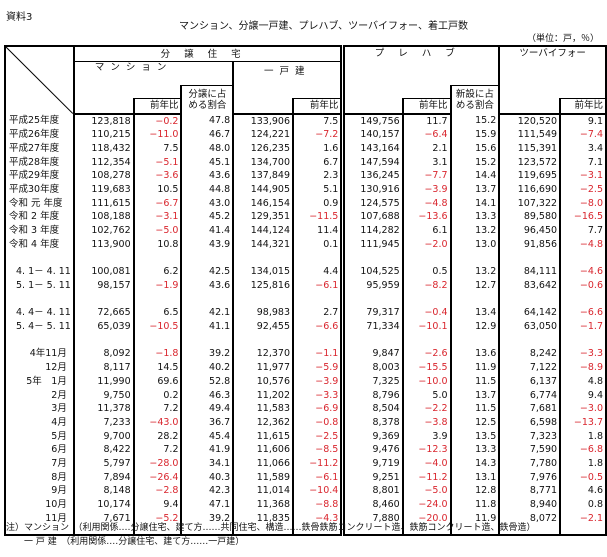  What do you see at coordinates (583, 203) in the screenshot?
I see `value-cell: −8.0` at bounding box center [583, 203].